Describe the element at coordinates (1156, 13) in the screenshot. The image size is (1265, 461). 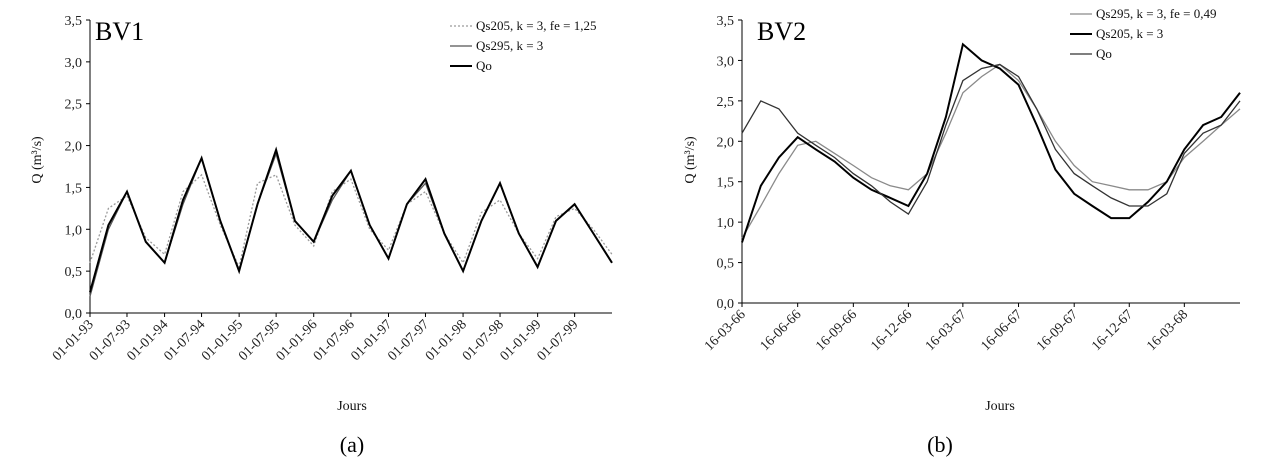
I see `legend-label: Qs295, k = 3, fe = 0,49` at that location.